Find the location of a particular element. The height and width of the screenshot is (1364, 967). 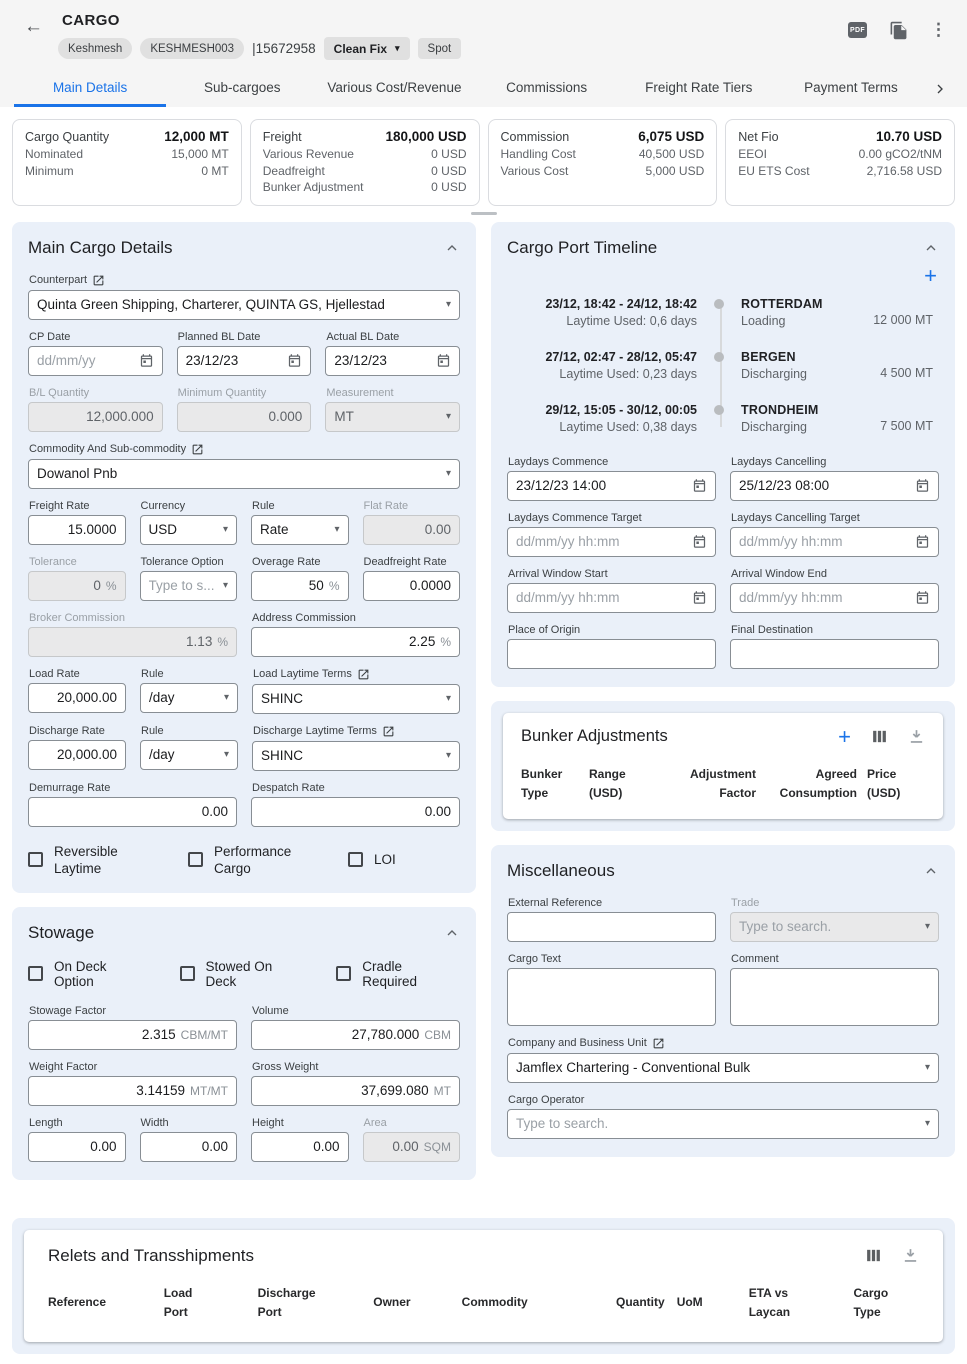

copy-button is located at coordinates (898, 30).